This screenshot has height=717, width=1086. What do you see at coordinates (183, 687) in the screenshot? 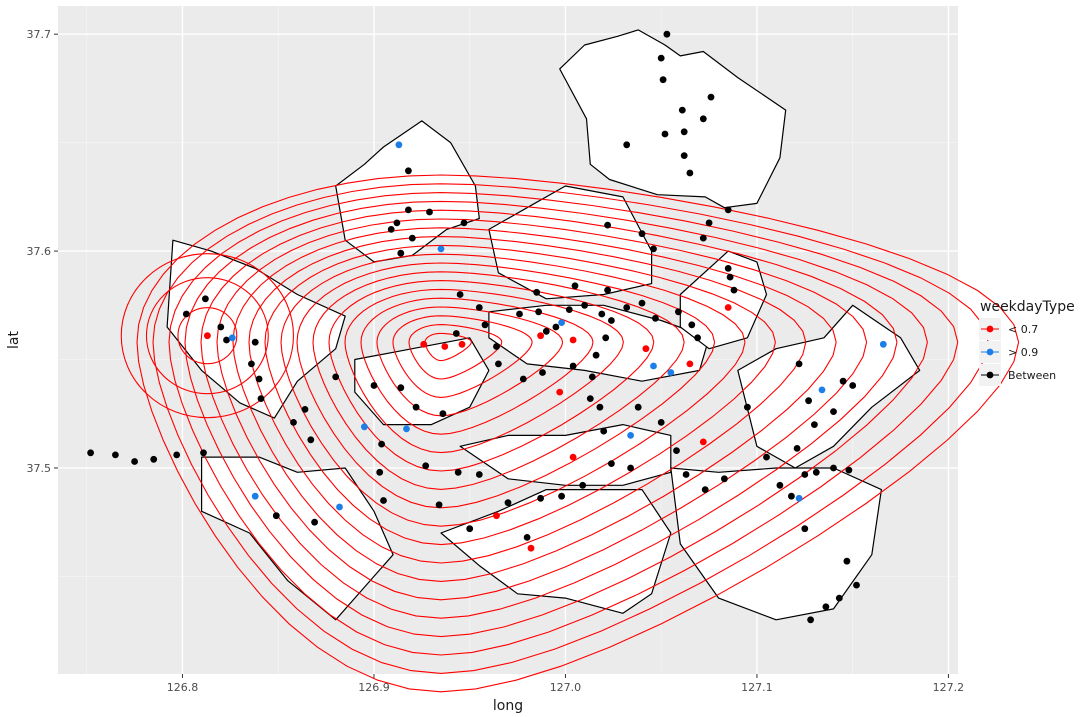
I see `x-tick-label: 126.8` at bounding box center [183, 687].